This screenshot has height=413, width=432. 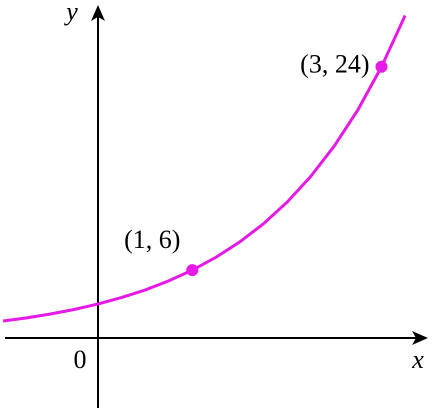 I want to click on y-arrow, so click(x=98, y=13).